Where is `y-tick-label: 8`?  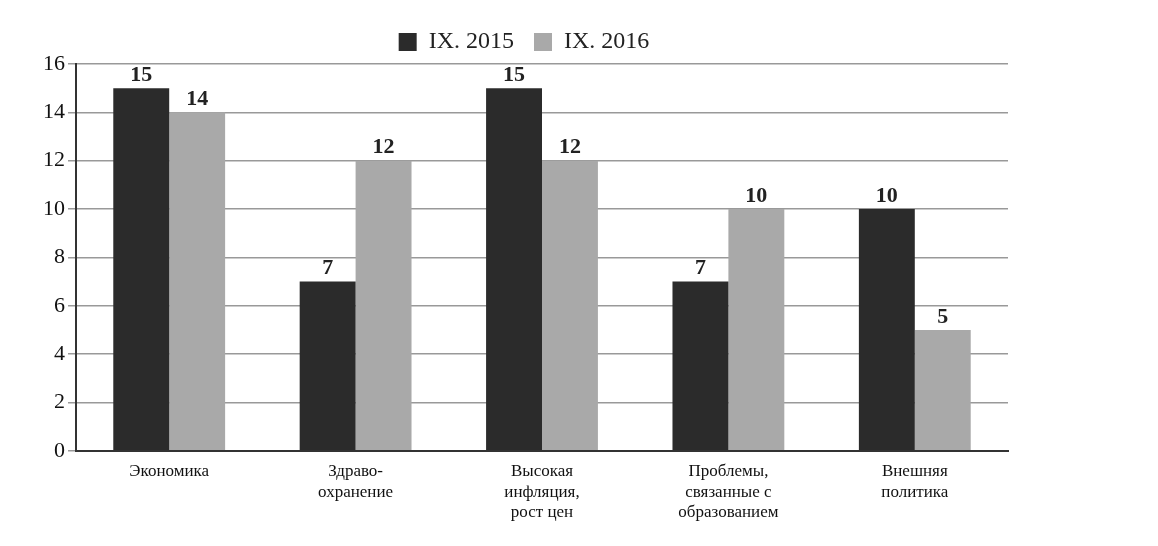 y-tick-label: 8 is located at coordinates (59, 256).